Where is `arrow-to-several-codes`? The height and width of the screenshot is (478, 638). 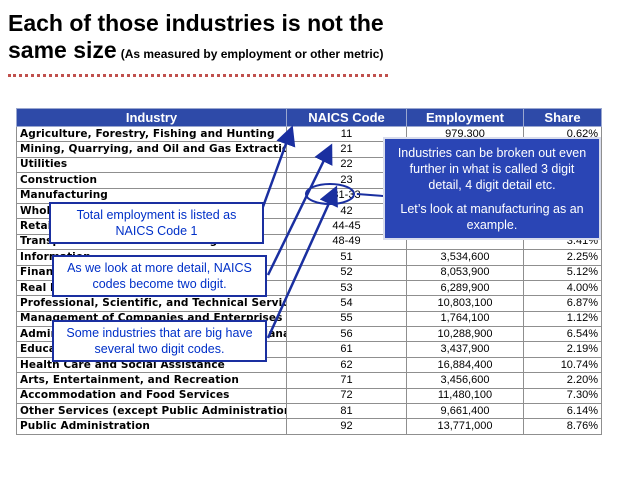 arrow-to-several-codes is located at coordinates (302, 262).